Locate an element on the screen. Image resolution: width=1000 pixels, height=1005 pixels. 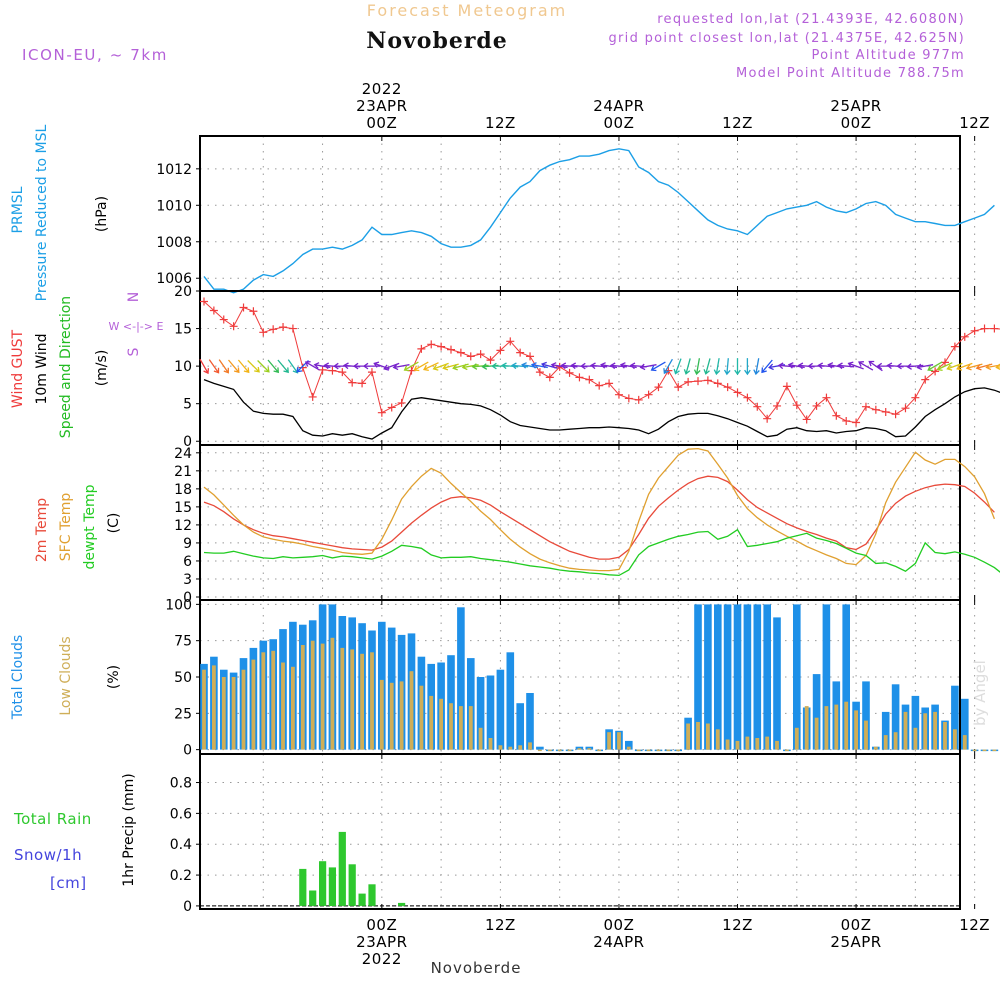
bottom-time-label: 23APR is located at coordinates (381, 942).